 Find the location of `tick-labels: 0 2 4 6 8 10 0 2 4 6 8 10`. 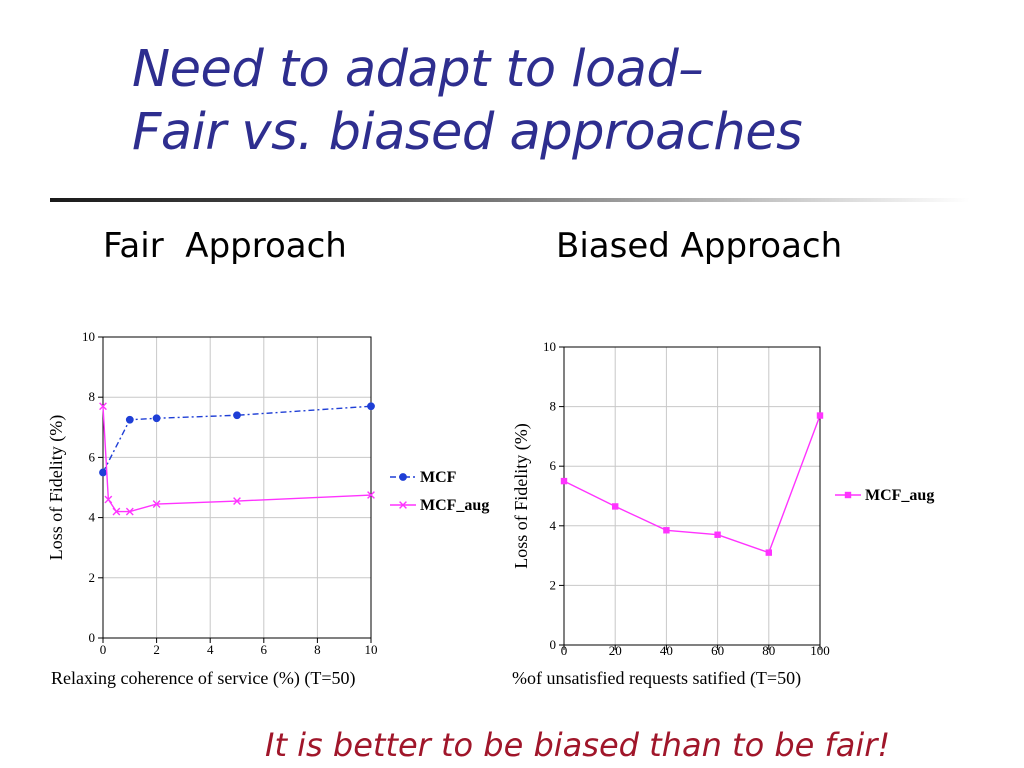

tick-labels: 0 2 4 6 8 10 0 2 4 6 8 10 is located at coordinates (230, 493).